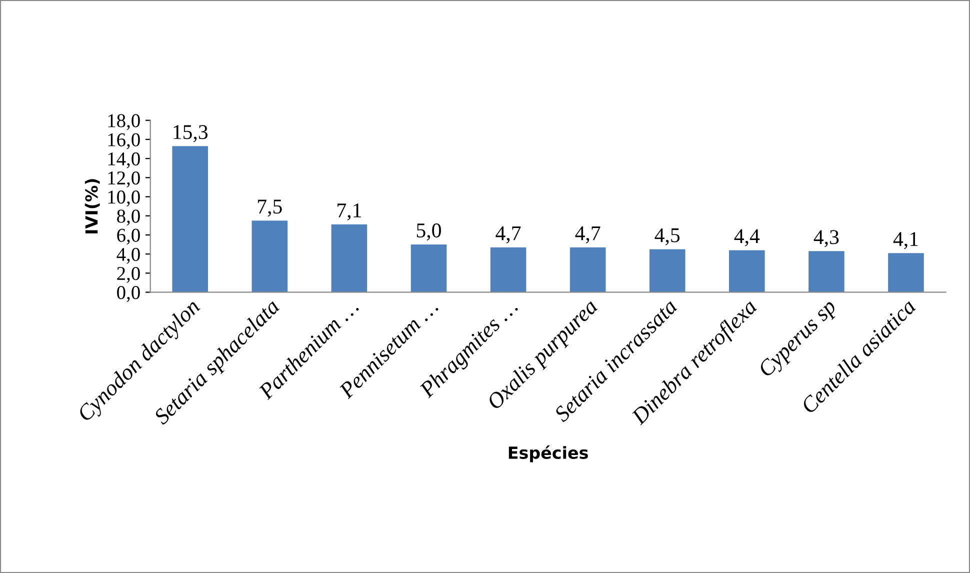 The width and height of the screenshot is (970, 573). Describe the element at coordinates (128, 294) in the screenshot. I see `y-tick-label: 0,0` at that location.